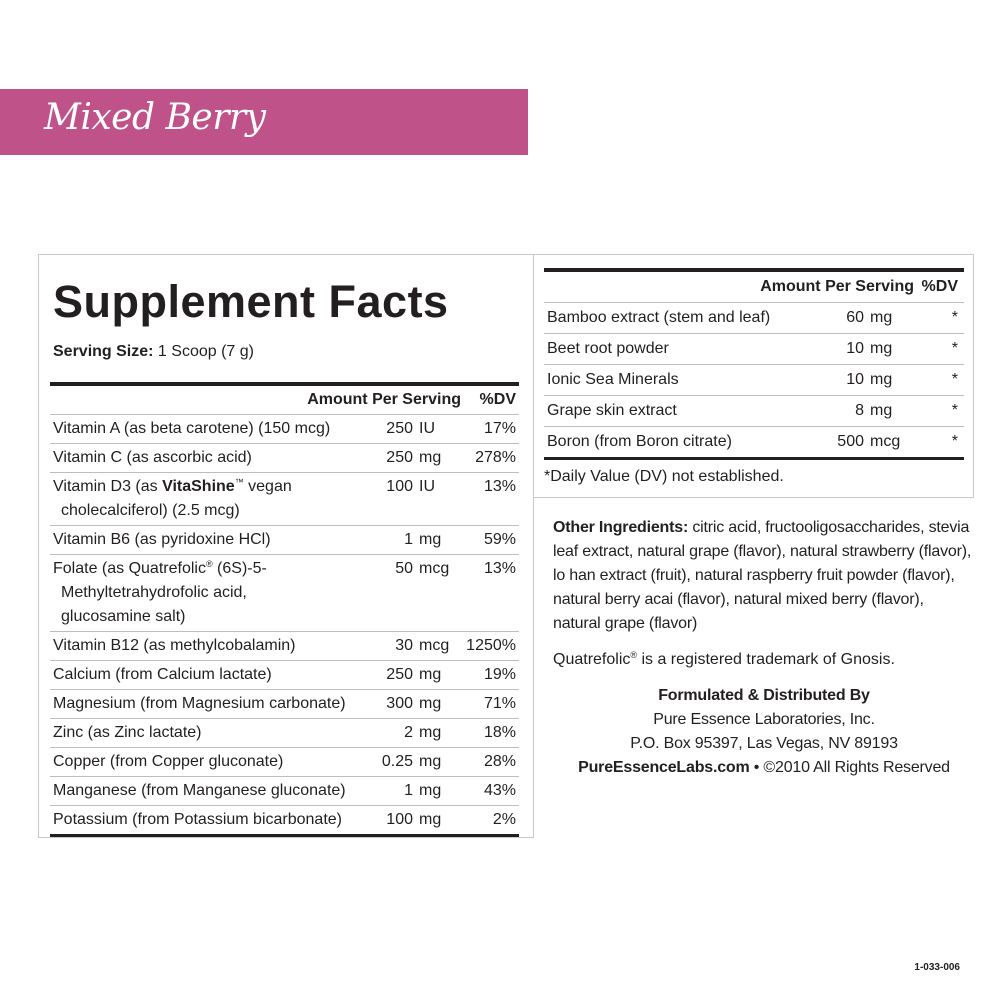 The image size is (1000, 1000). What do you see at coordinates (162, 674) in the screenshot?
I see `nutrient-name: Calcium (from Calcium lactate)` at bounding box center [162, 674].